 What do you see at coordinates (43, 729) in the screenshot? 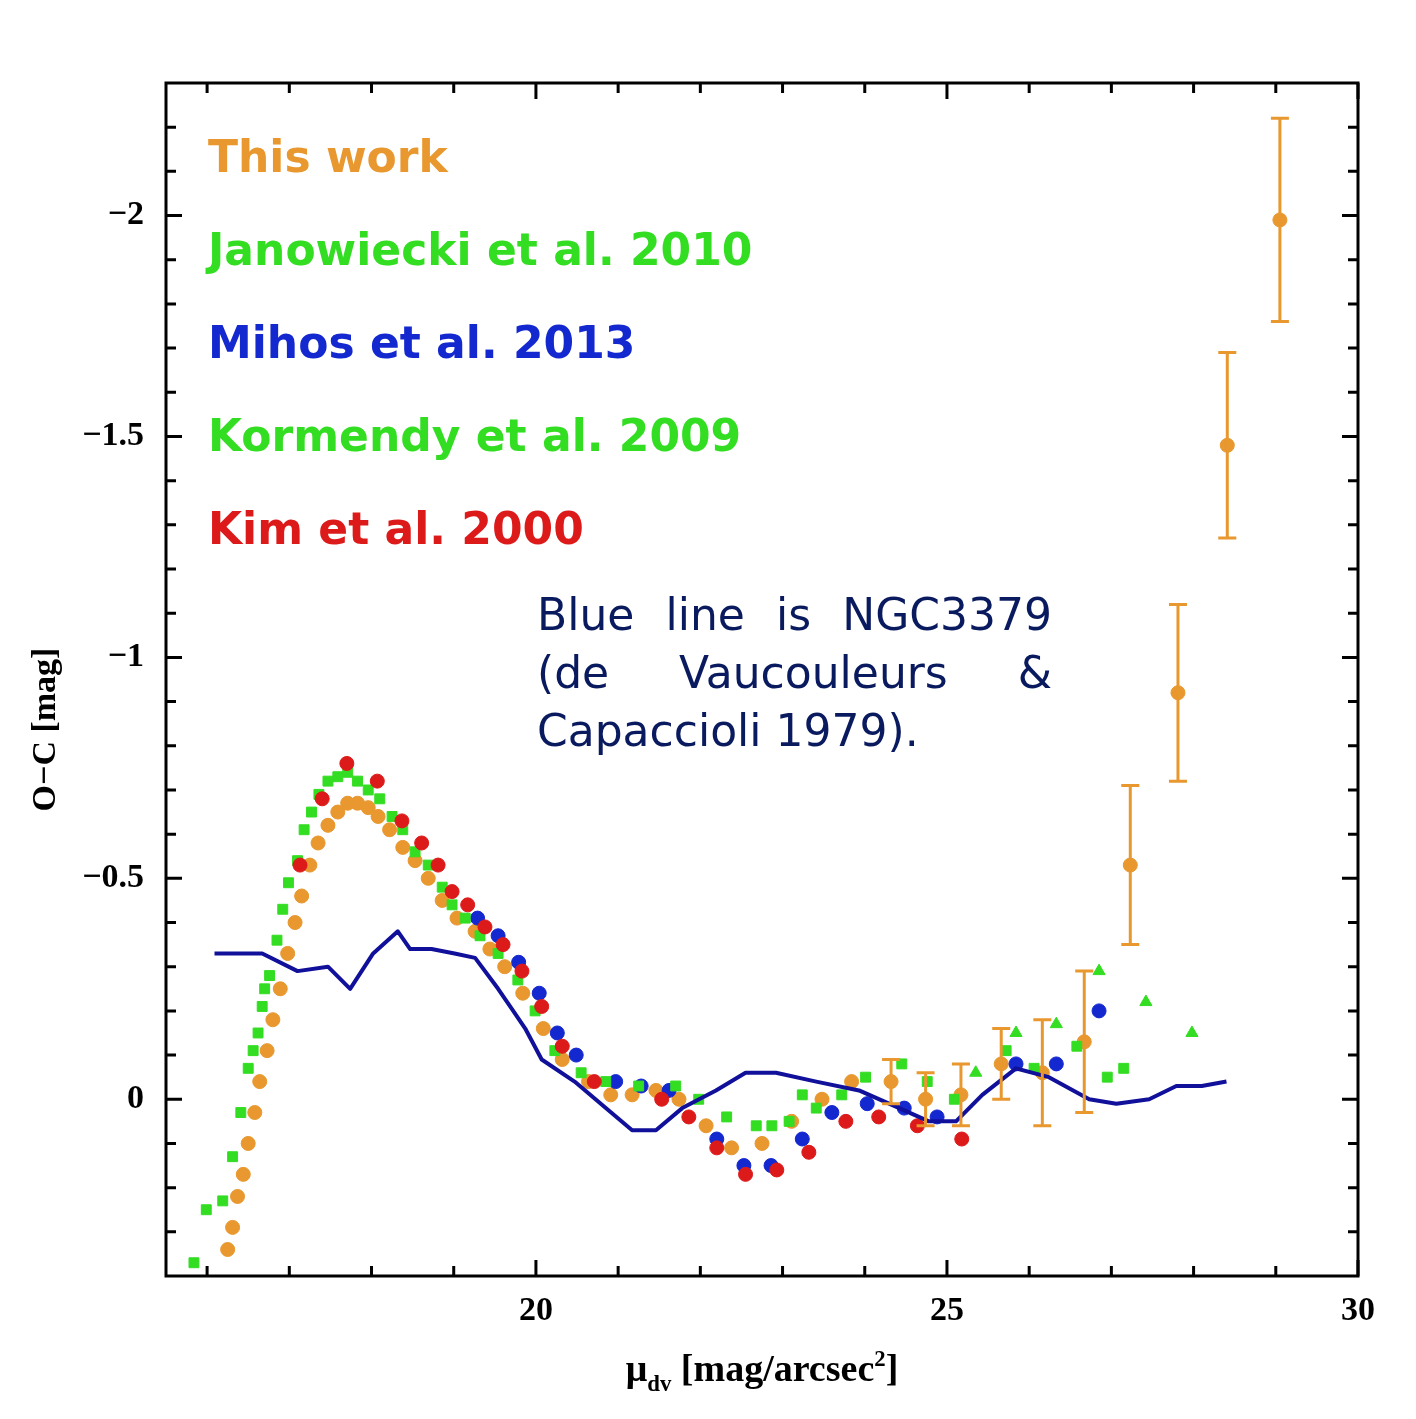
I see `y-axis-title: O−C [mag]` at bounding box center [43, 729].